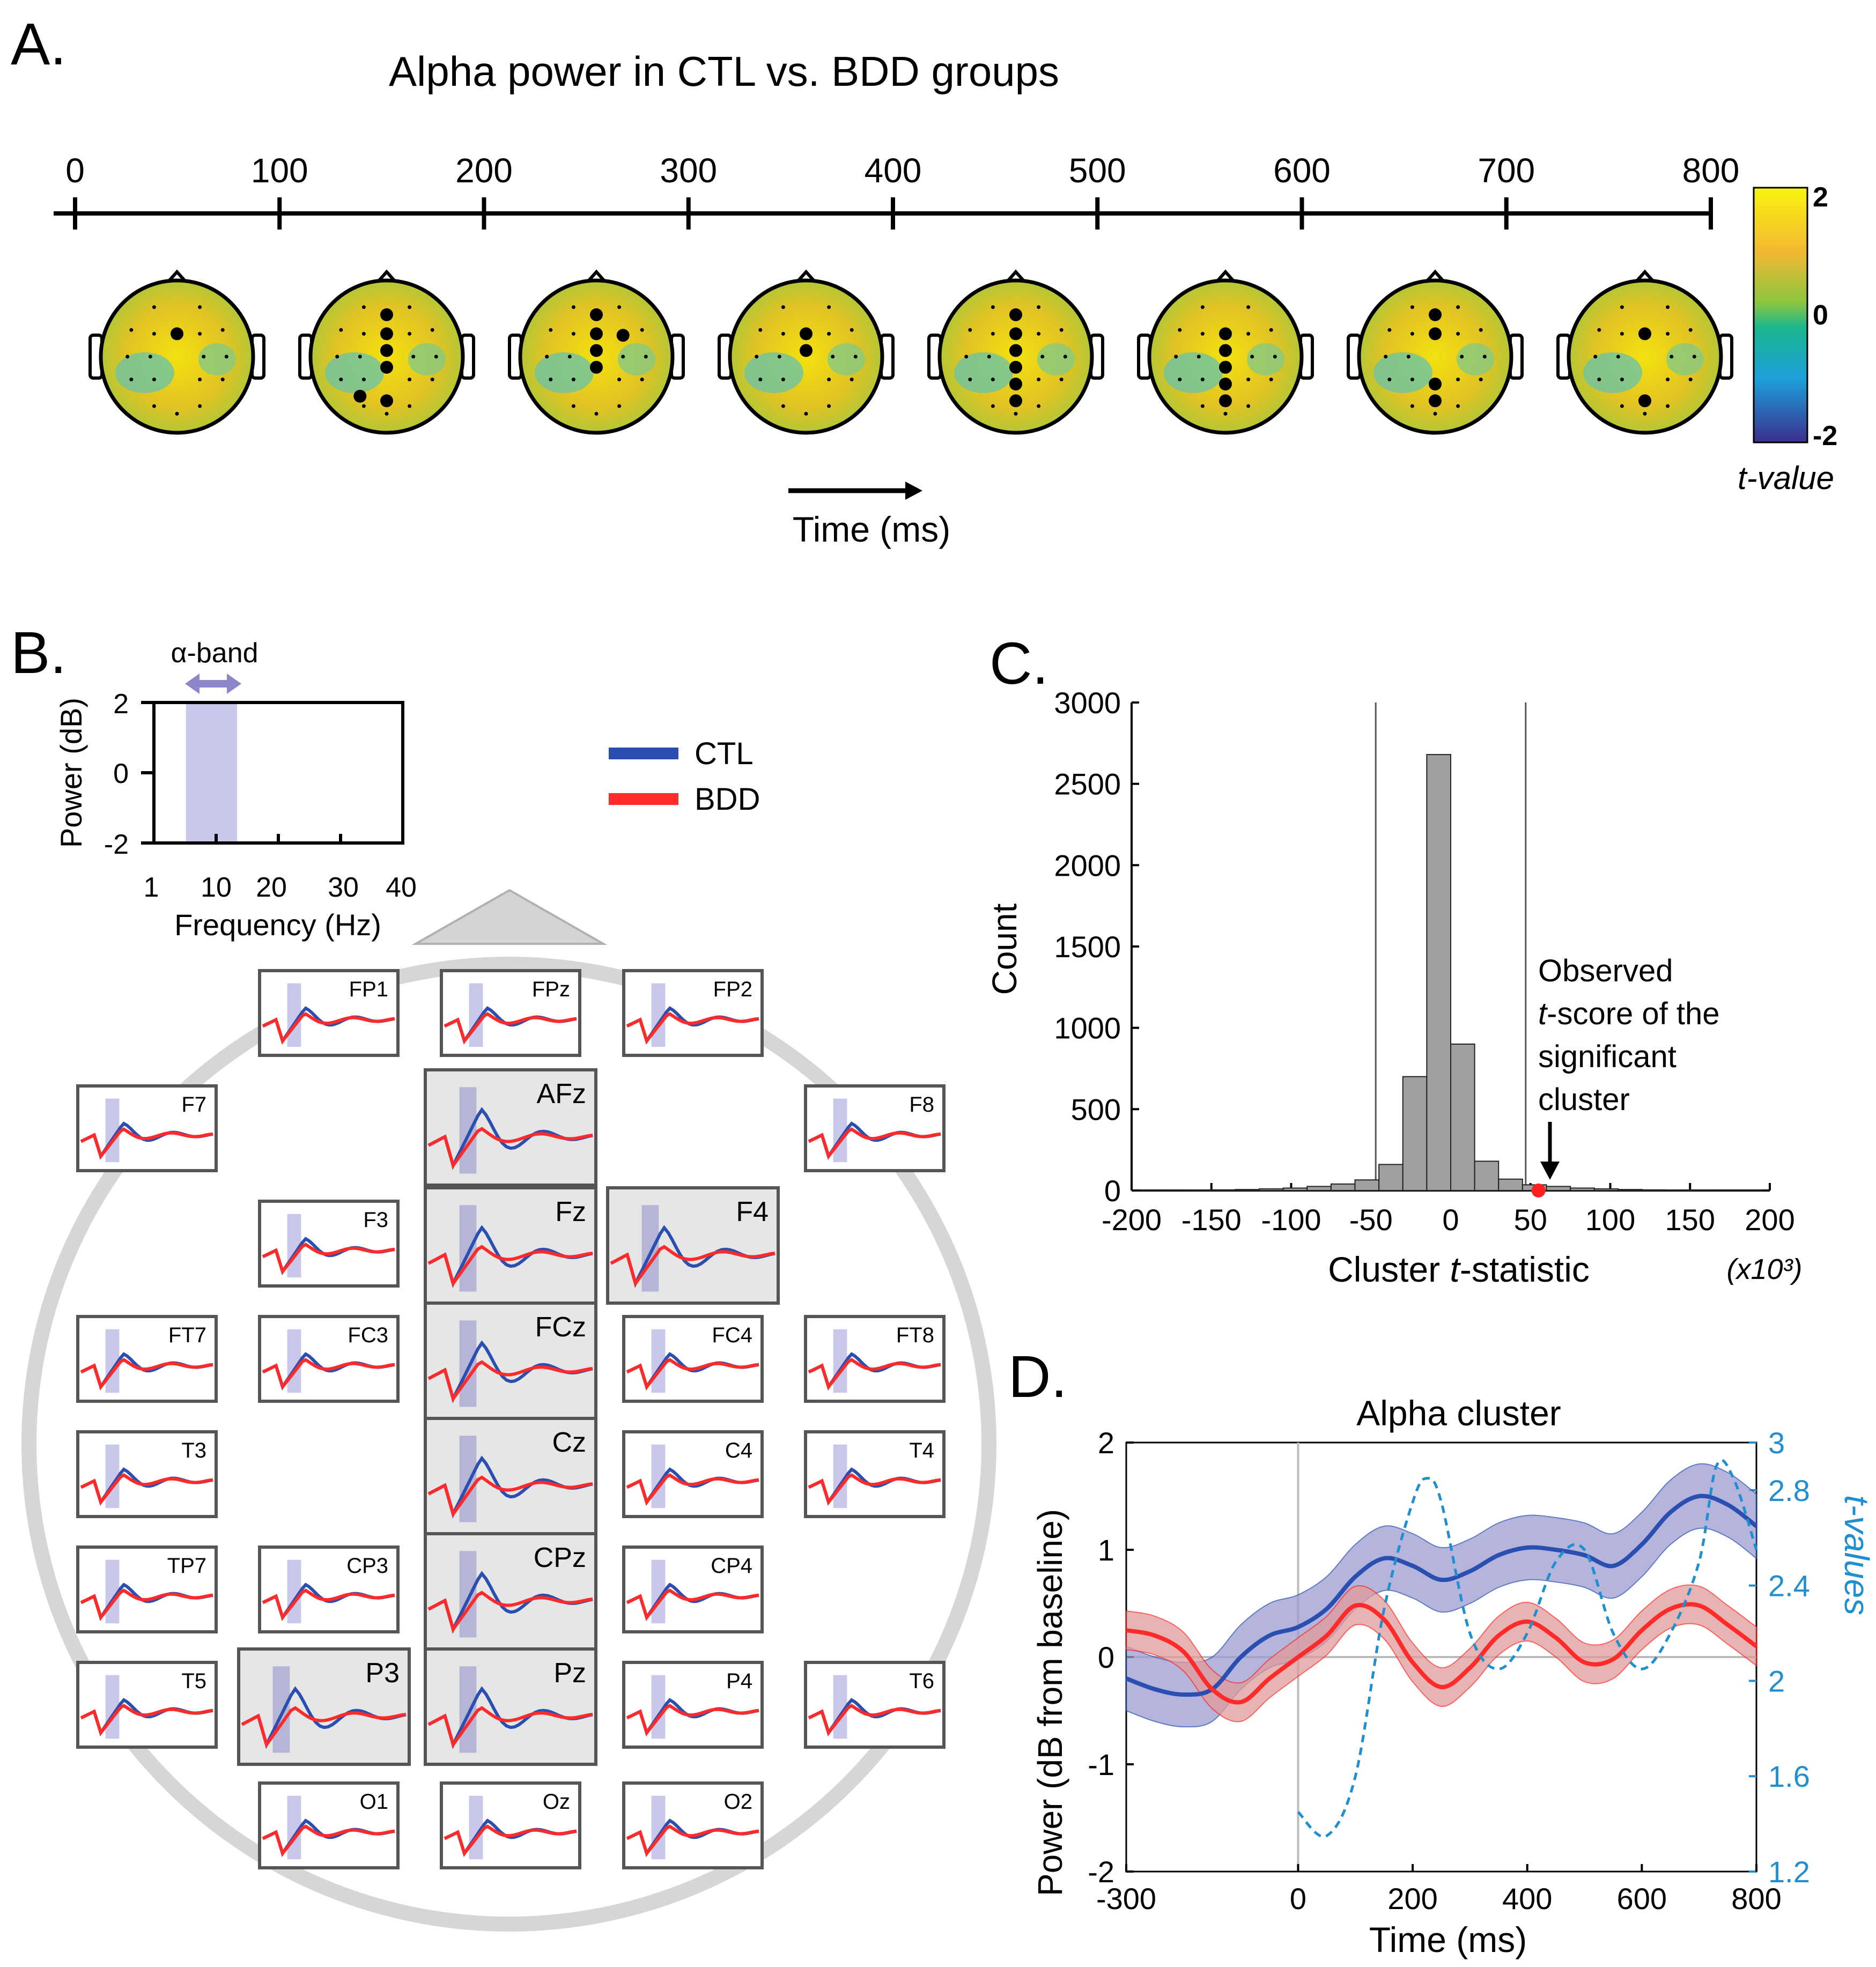 The height and width of the screenshot is (1967, 1876). Describe the element at coordinates (147, 1705) in the screenshot. I see `electrode-plot-frame` at that location.